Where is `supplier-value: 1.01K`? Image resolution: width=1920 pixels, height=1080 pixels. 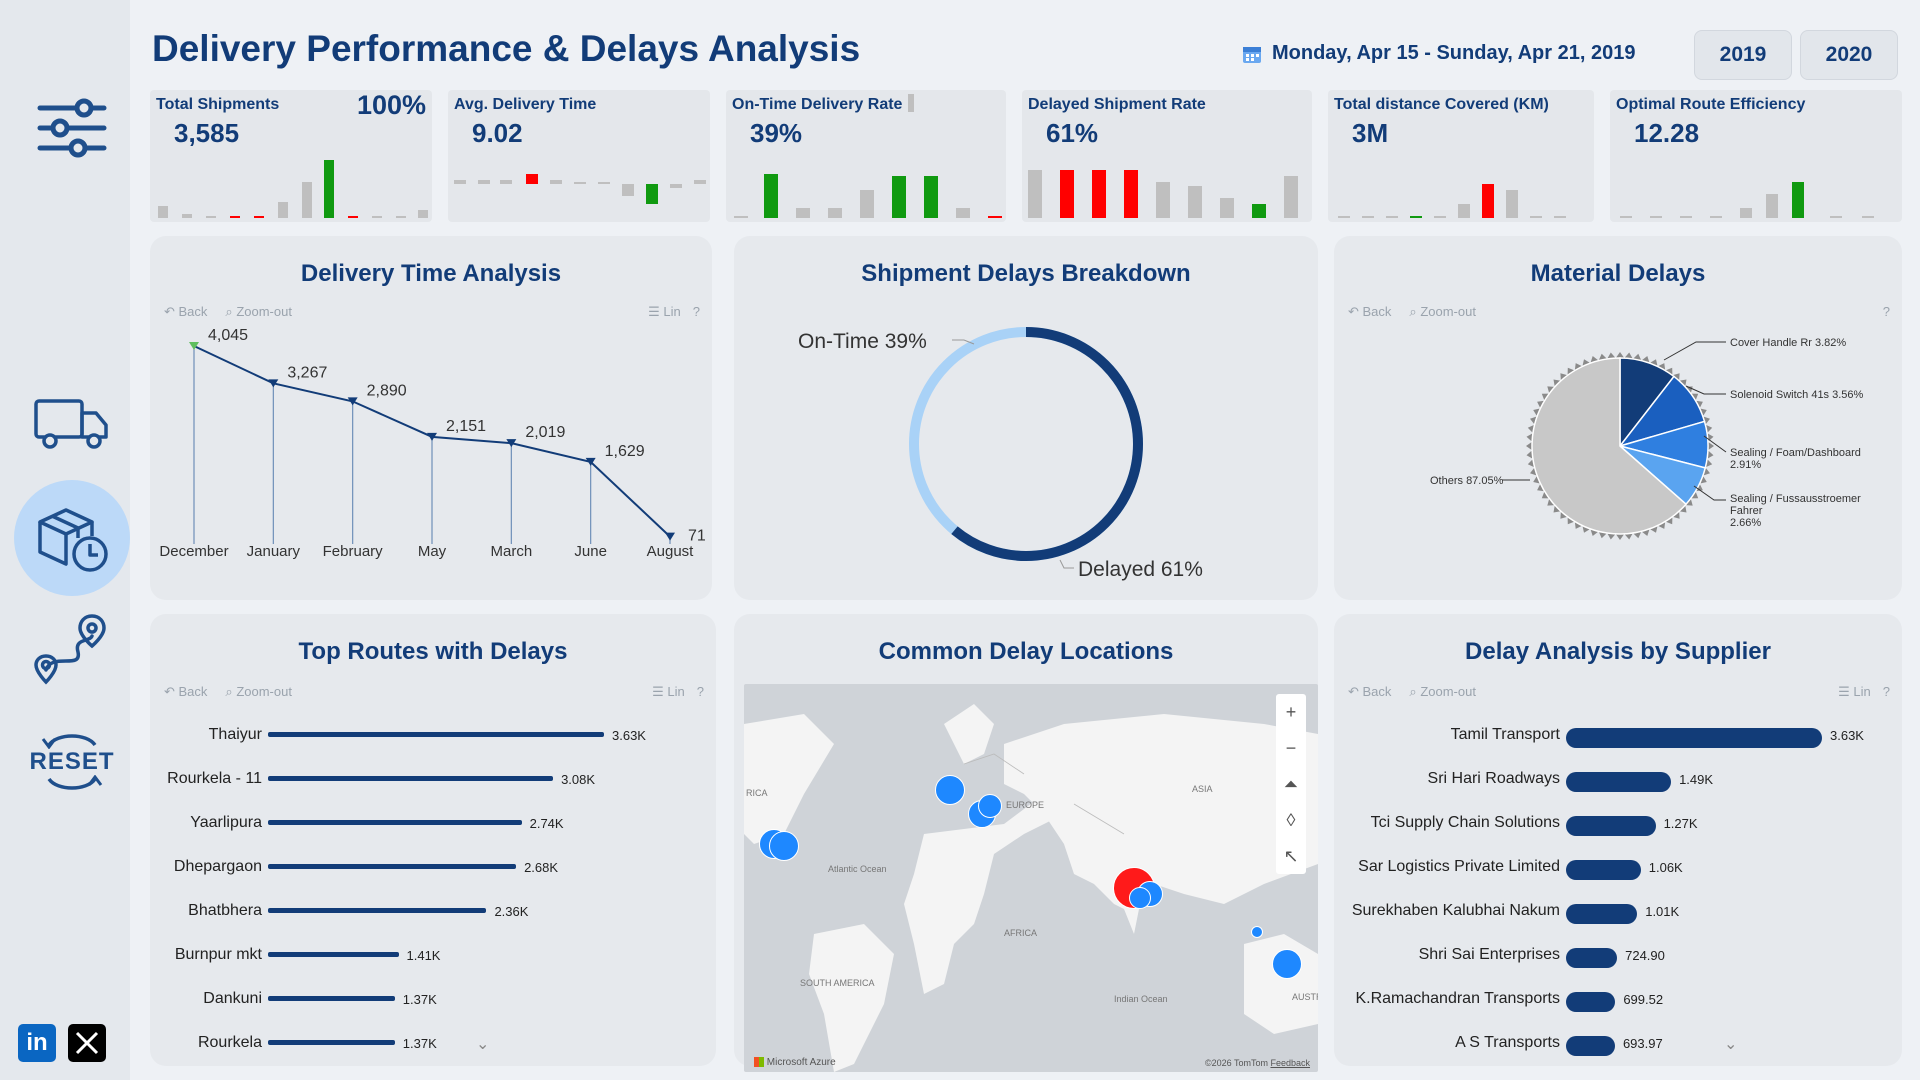 supplier-value: 1.01K is located at coordinates (1662, 911).